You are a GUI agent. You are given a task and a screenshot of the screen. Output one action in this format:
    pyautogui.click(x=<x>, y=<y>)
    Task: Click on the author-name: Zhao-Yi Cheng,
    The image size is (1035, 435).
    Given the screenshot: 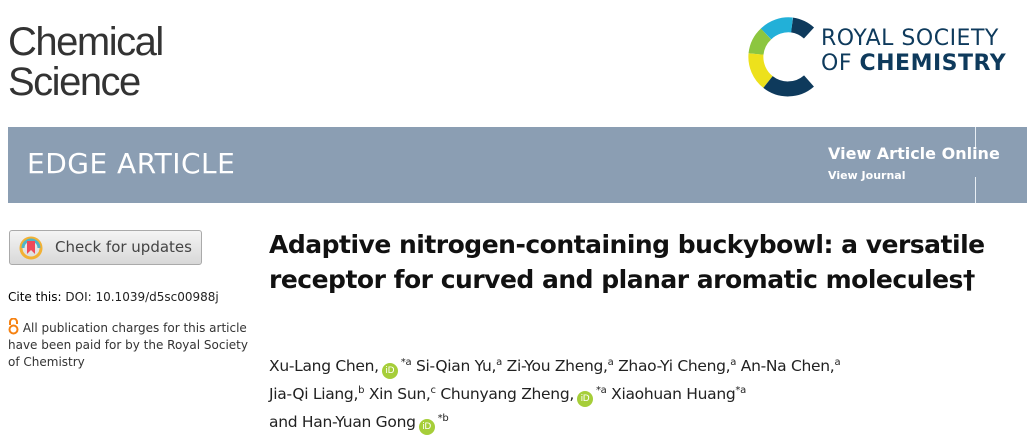 What is the action you would take?
    pyautogui.click(x=674, y=366)
    